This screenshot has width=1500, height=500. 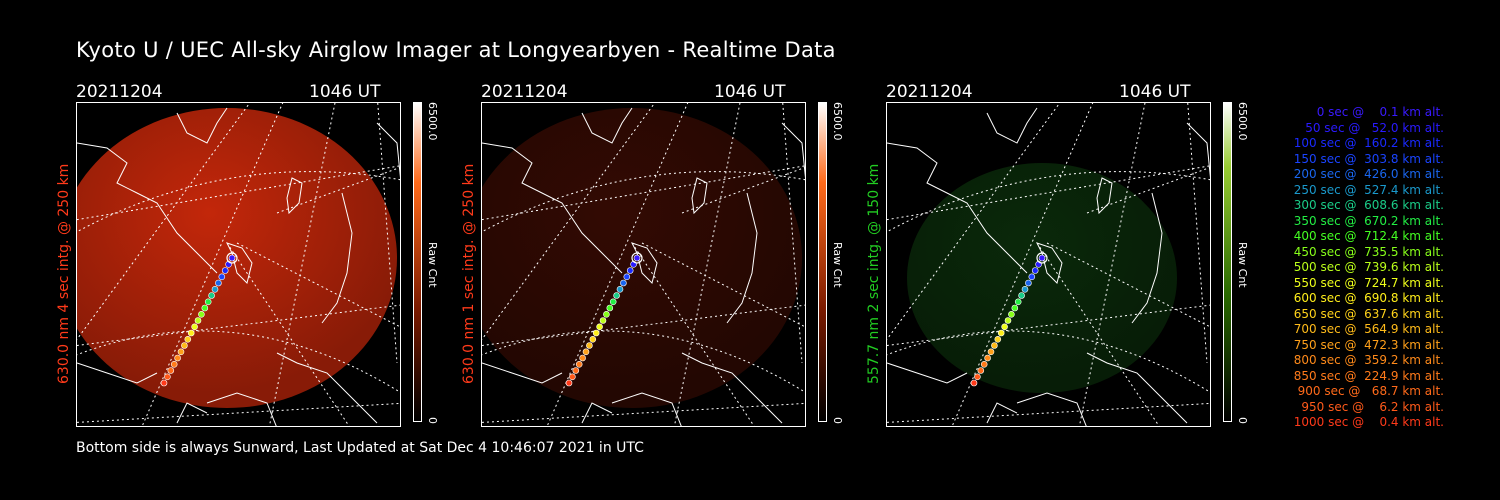 What do you see at coordinates (1368, 267) in the screenshot?
I see `legend-entry: 500 sec @ 739.6 km alt.` at bounding box center [1368, 267].